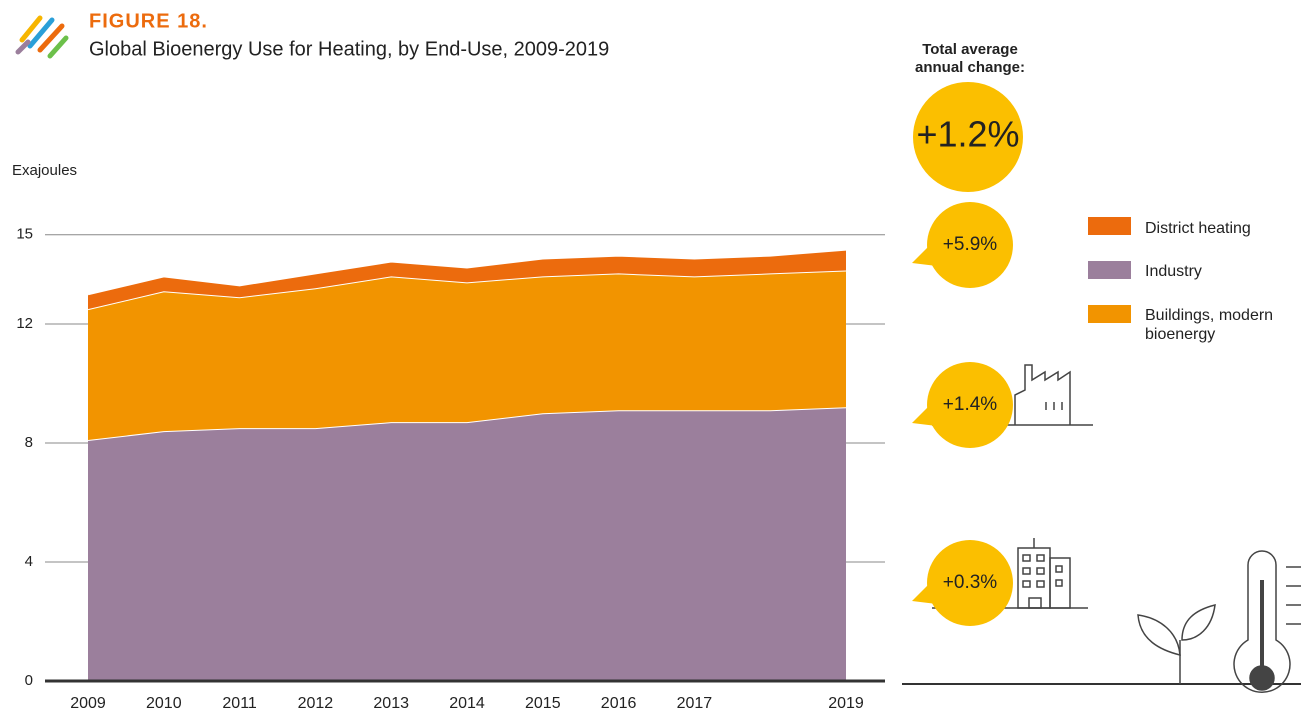 This screenshot has width=1301, height=715. I want to click on x-tick-label: 2019, so click(846, 703).